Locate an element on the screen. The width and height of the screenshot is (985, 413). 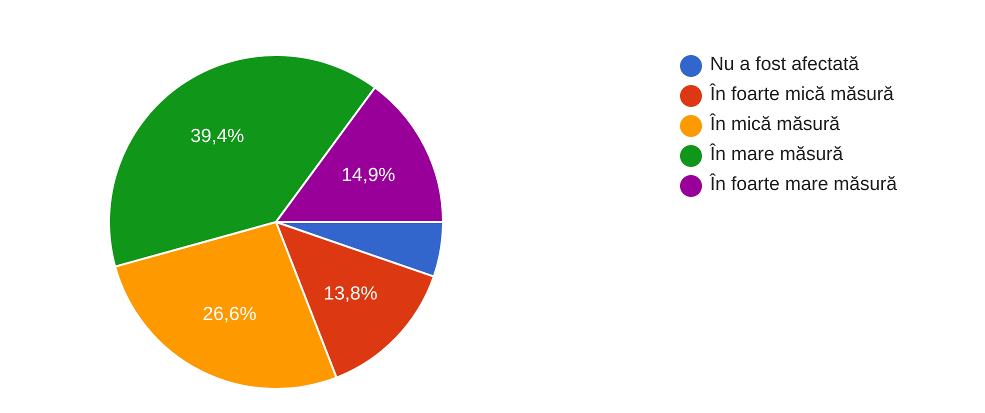
legend-label: În mare măsură is located at coordinates (777, 154).